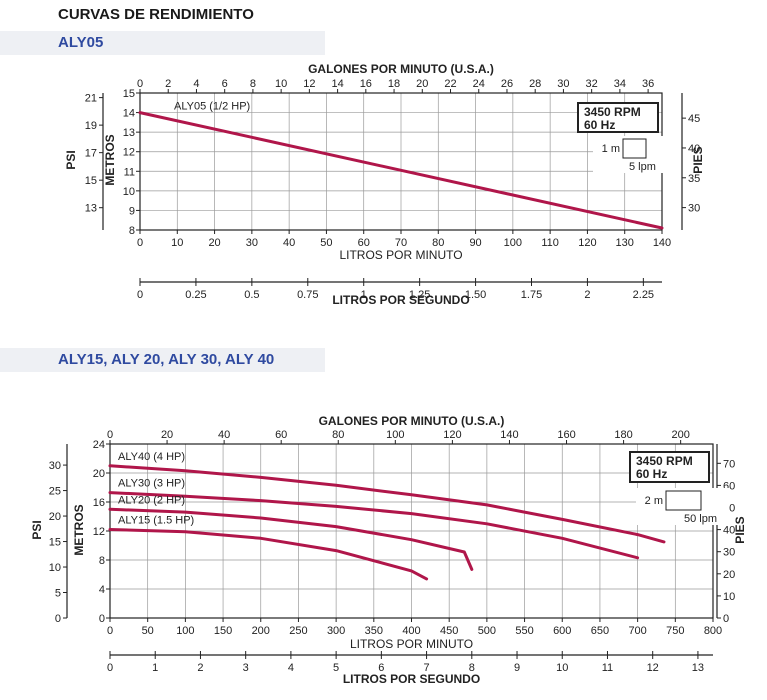 Image resolution: width=767 pixels, height=700 pixels. Describe the element at coordinates (91, 154) in the screenshot. I see `psi-tick-label: 17` at that location.